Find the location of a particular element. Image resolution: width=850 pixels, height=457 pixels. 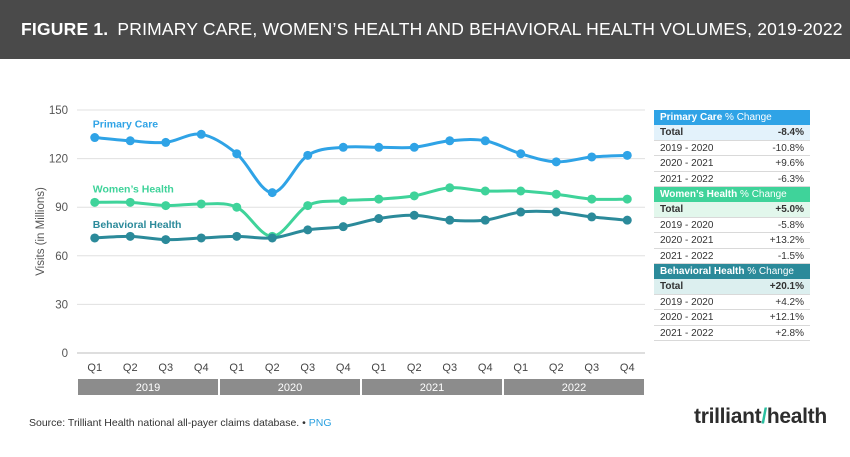

row-value: +4.2% is located at coordinates (789, 302).